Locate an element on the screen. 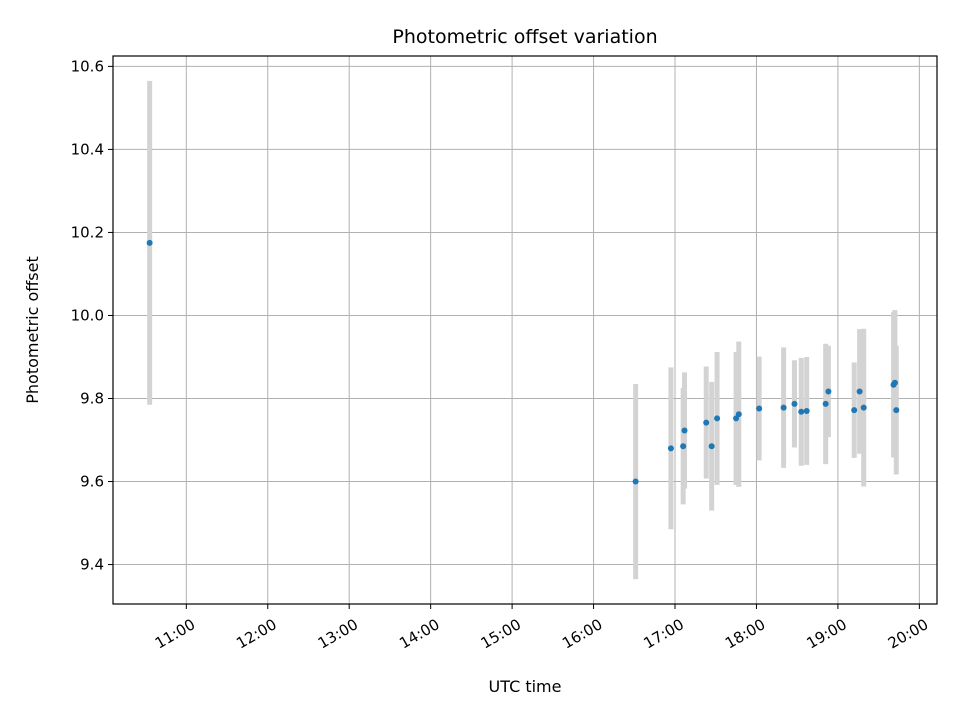 This screenshot has width=960, height=720. y-tick-label: 10.4 is located at coordinates (87, 149).